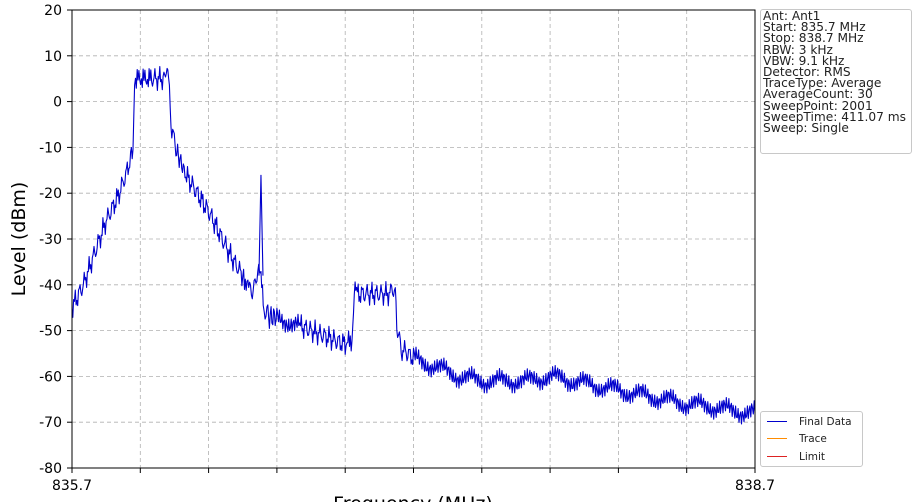 The height and width of the screenshot is (502, 912). I want to click on info-rbw: RBW: 3 kHz, so click(798, 49).